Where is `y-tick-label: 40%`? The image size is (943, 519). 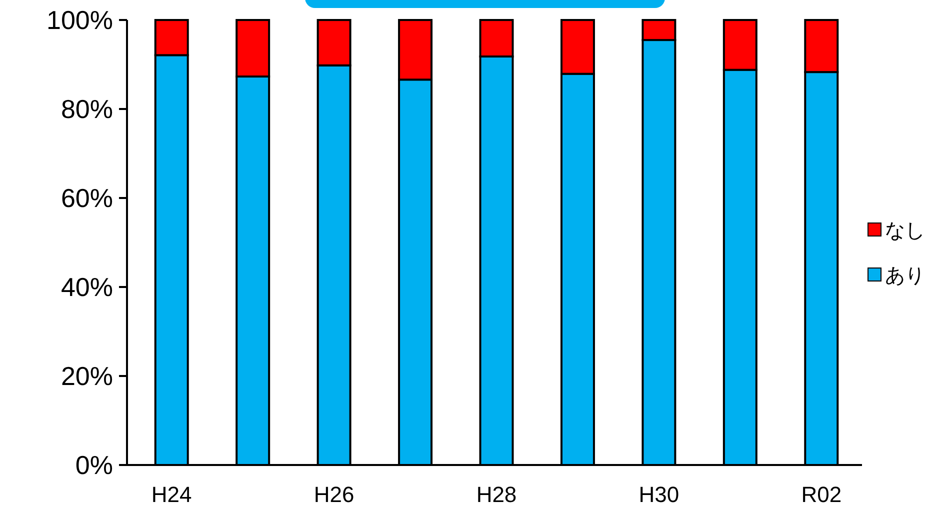 y-tick-label: 40% is located at coordinates (86, 287).